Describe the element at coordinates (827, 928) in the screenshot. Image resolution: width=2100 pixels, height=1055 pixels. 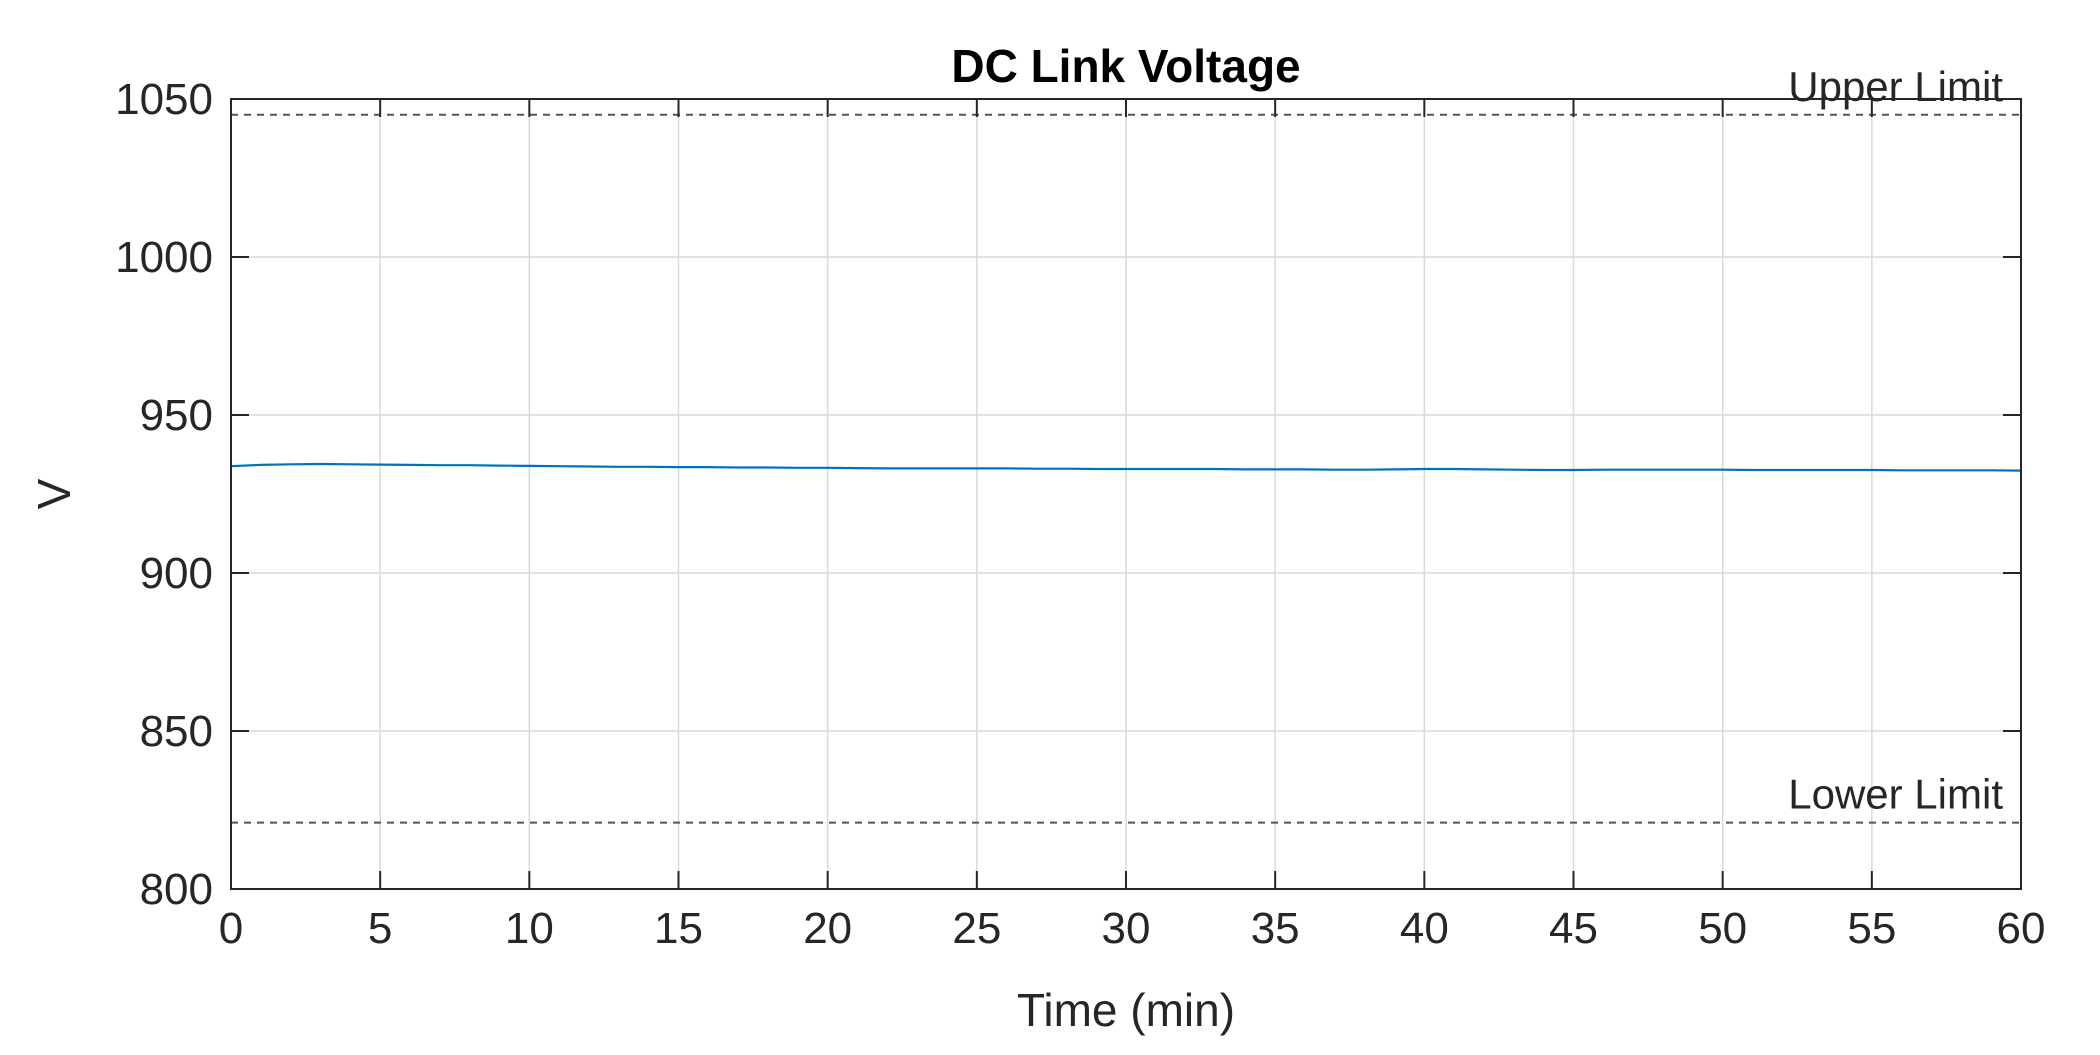
I see `x-tick-label: 20` at that location.